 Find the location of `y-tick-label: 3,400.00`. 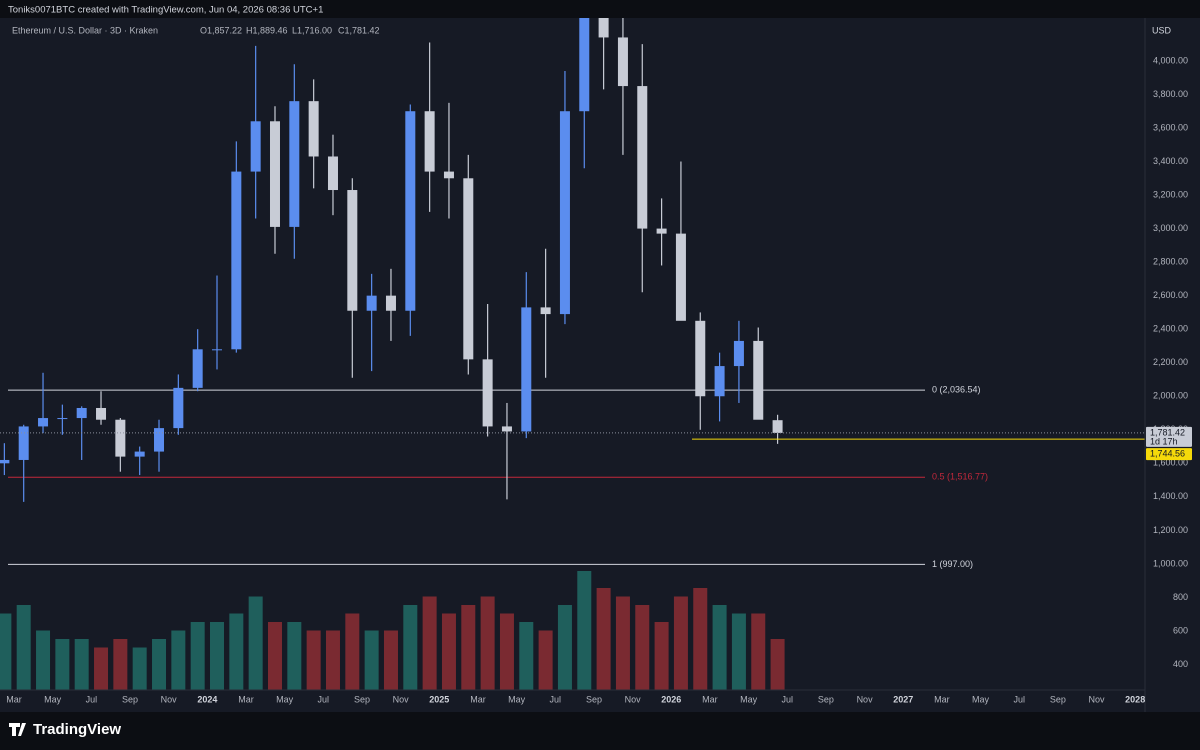

y-tick-label: 3,400.00 is located at coordinates (1170, 161).